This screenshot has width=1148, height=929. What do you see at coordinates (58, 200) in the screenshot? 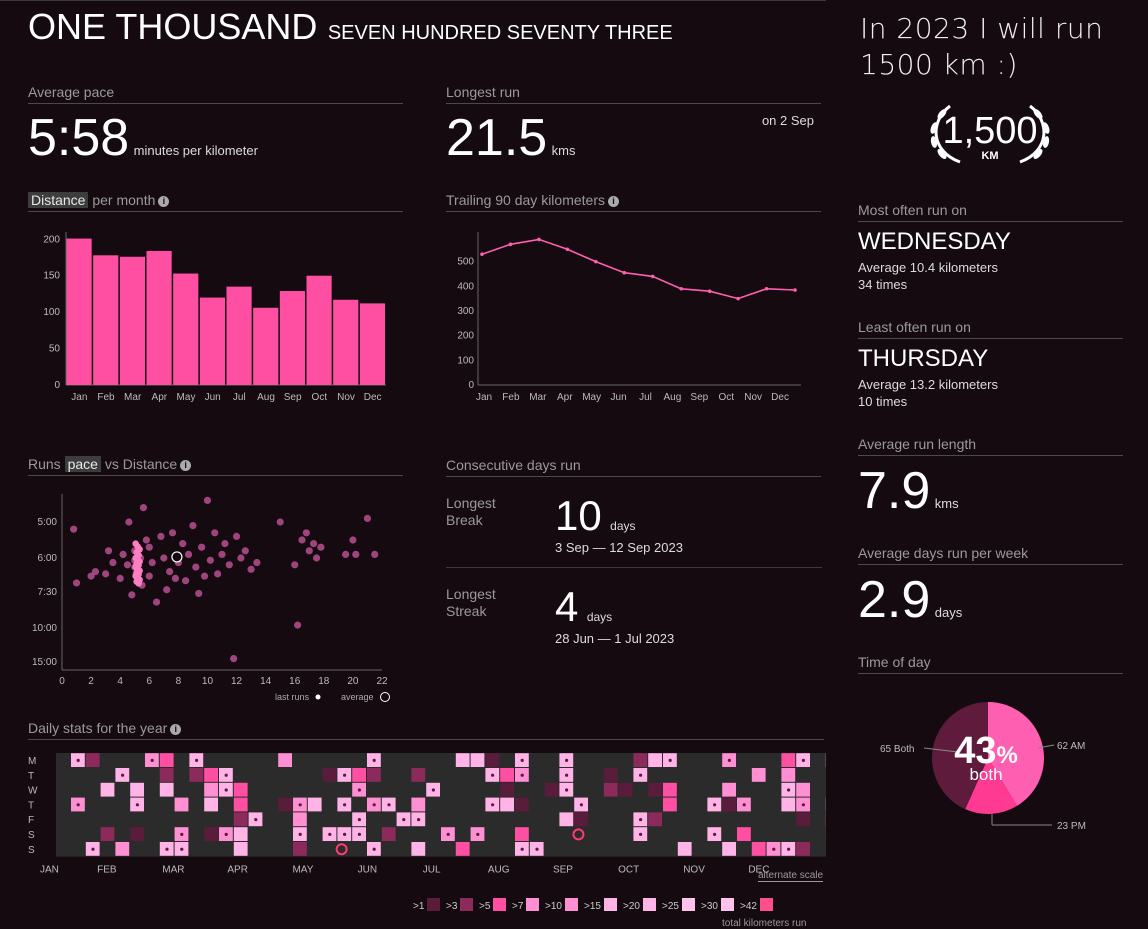
I see `distance-toggle: Distance` at bounding box center [58, 200].